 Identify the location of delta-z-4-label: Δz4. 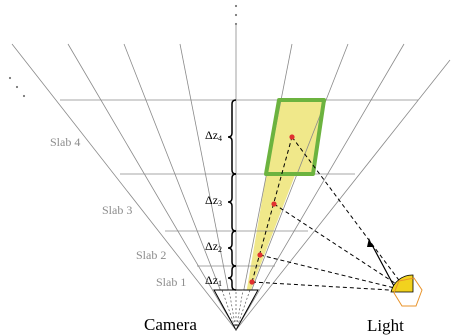
(213, 135).